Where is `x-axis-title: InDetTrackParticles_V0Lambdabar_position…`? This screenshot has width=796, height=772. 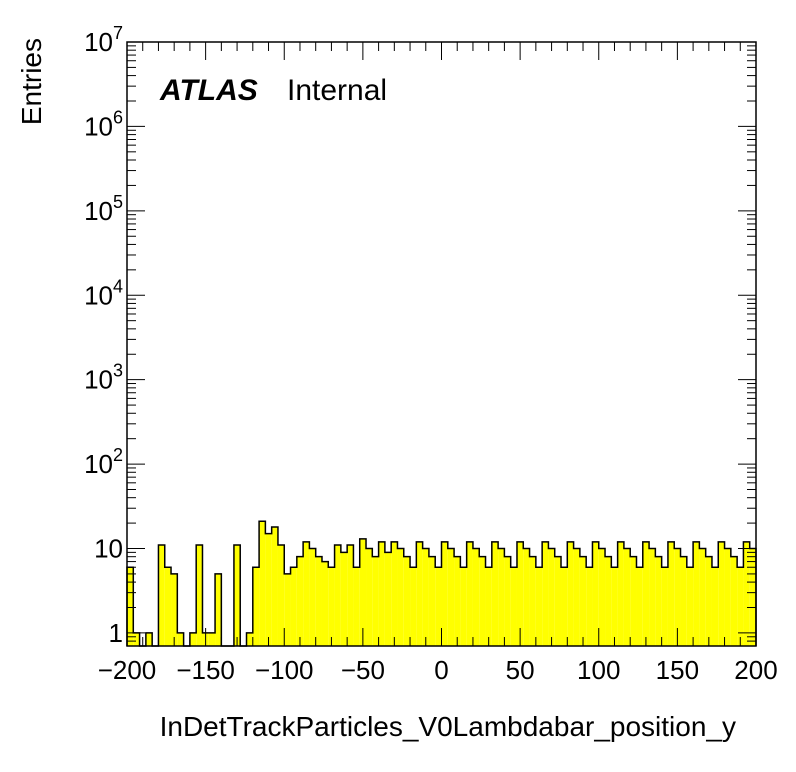
x-axis-title: InDetTrackParticles_V0Lambdabar_position… is located at coordinates (448, 726).